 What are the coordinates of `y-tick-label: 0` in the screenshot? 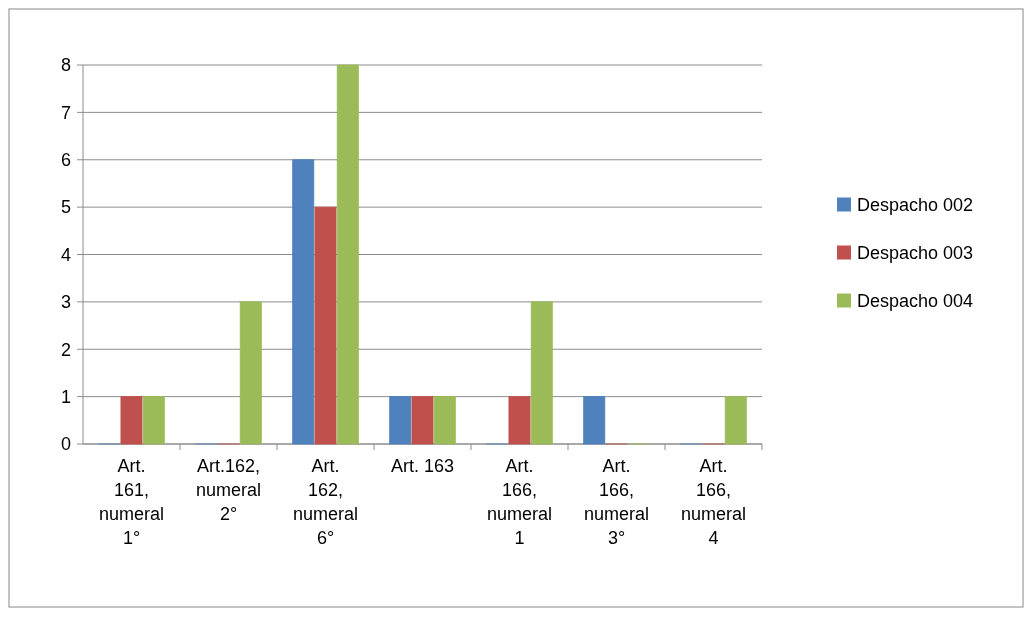 It's located at (65, 444).